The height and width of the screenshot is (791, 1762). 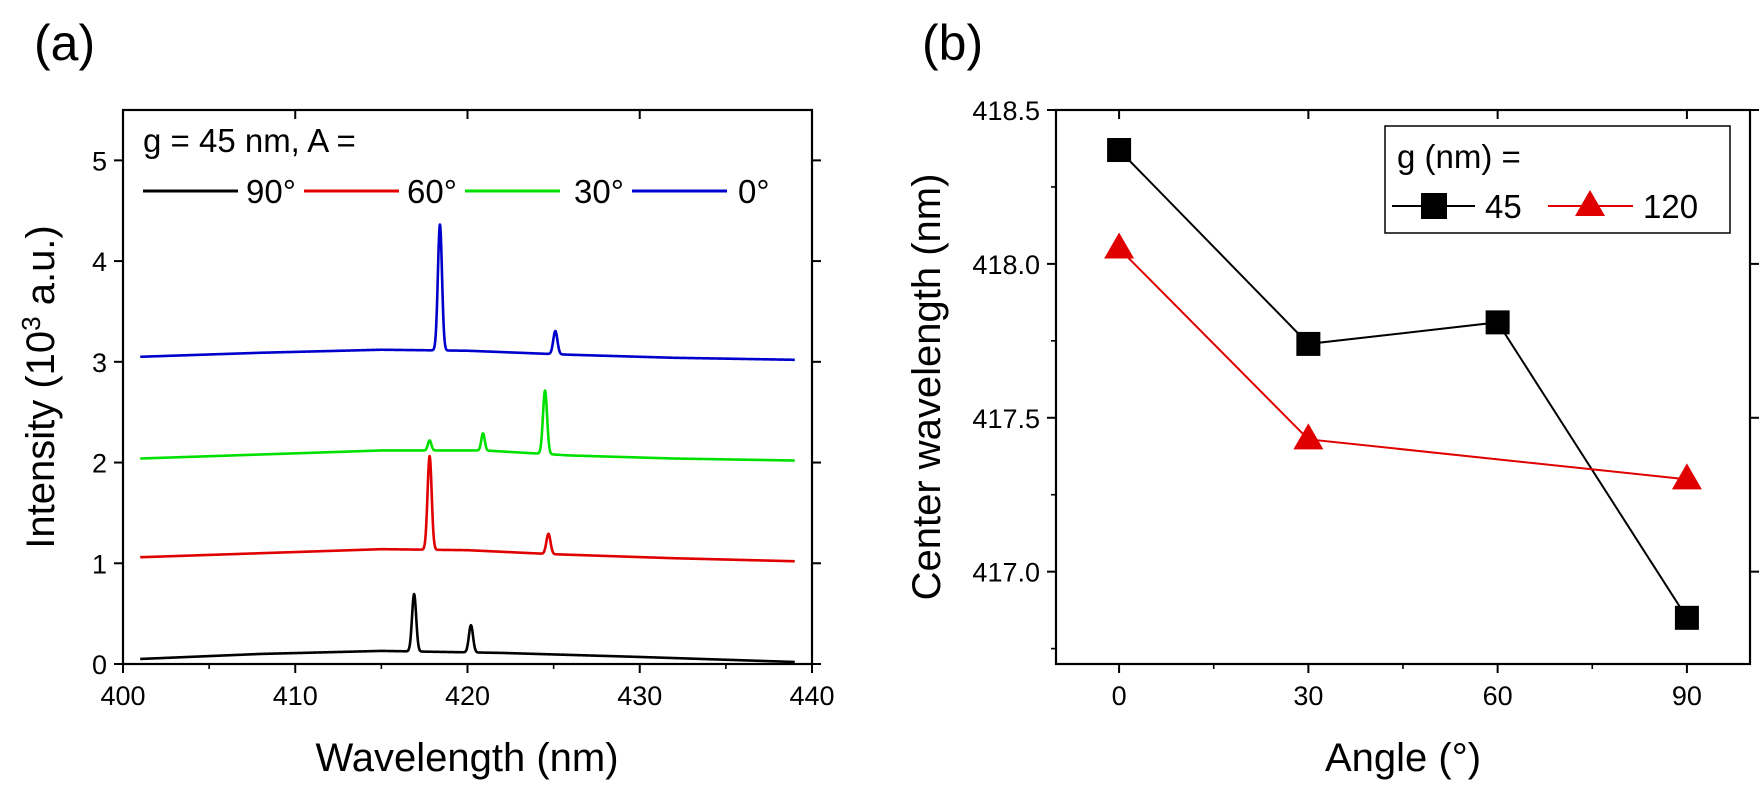 What do you see at coordinates (99, 161) in the screenshot?
I see `y-tick-label-a: 5` at bounding box center [99, 161].